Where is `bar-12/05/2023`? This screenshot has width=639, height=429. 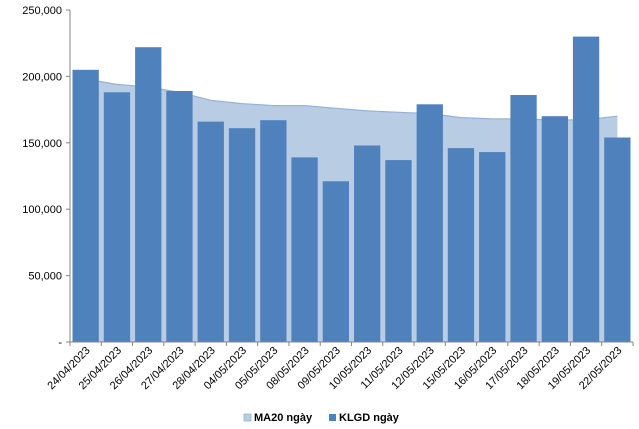
bar-12/05/2023 is located at coordinates (429, 223).